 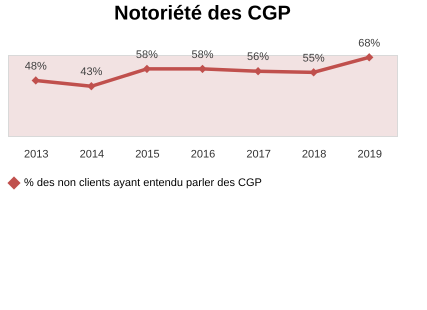 I want to click on legend-label: % des non clients ayant entendu parler des CGP, so click(x=143, y=183).